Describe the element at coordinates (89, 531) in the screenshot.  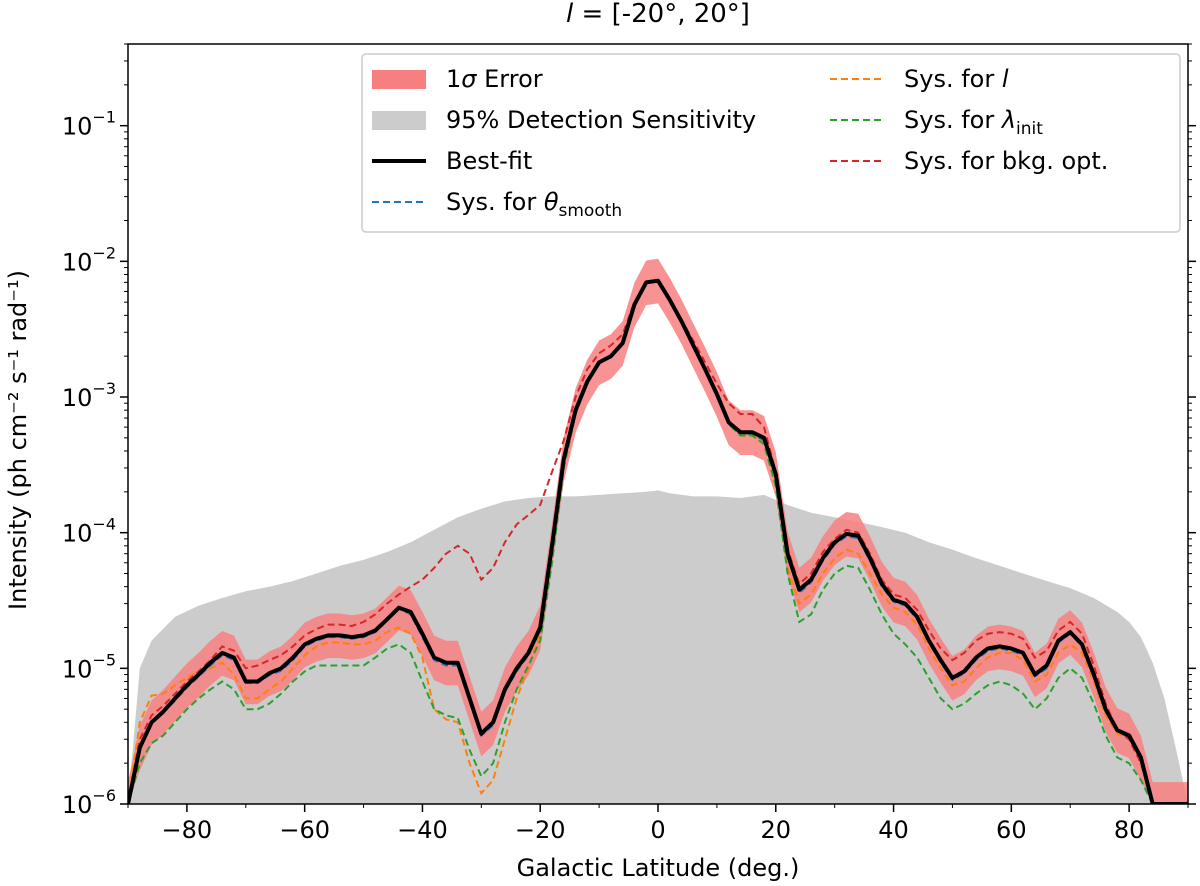
I see `y-tick-label: 10⁻⁴` at that location.